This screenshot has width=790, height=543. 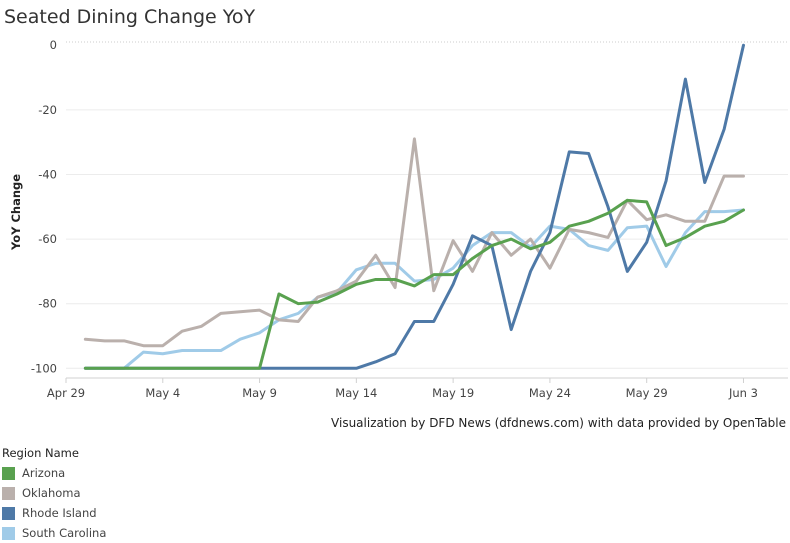 What do you see at coordinates (47, 304) in the screenshot?
I see `y-tick-label: -80` at bounding box center [47, 304].